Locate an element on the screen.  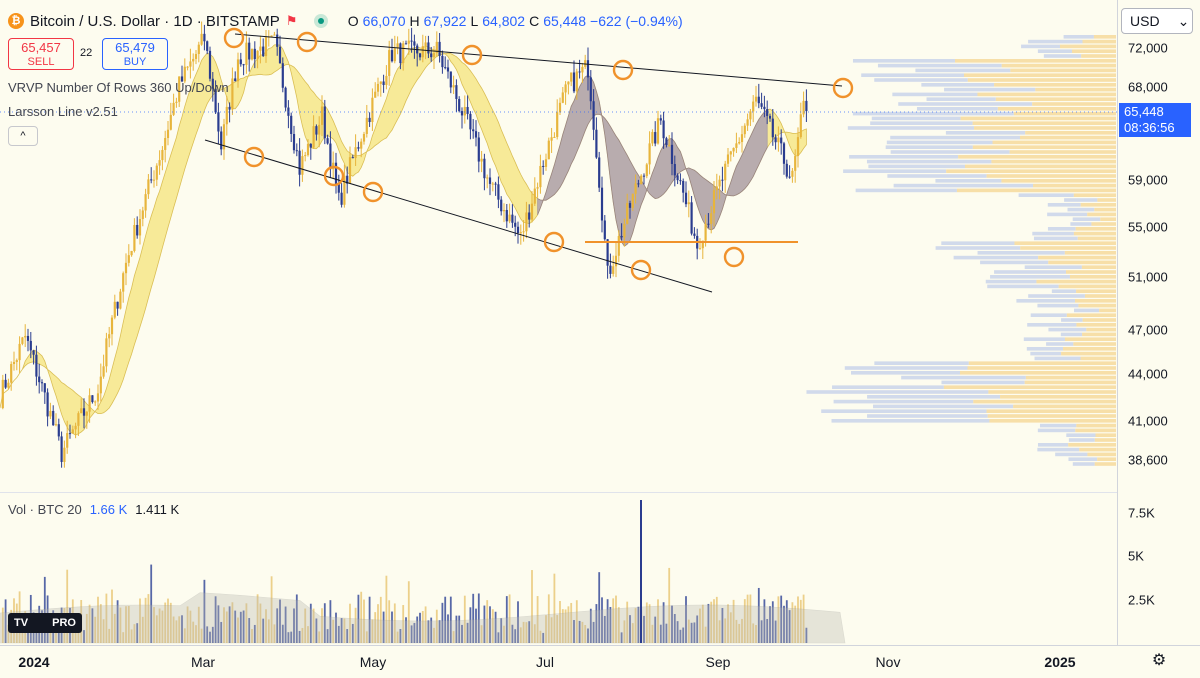
flag-icon: ⚑ is located at coordinates (291, 20).